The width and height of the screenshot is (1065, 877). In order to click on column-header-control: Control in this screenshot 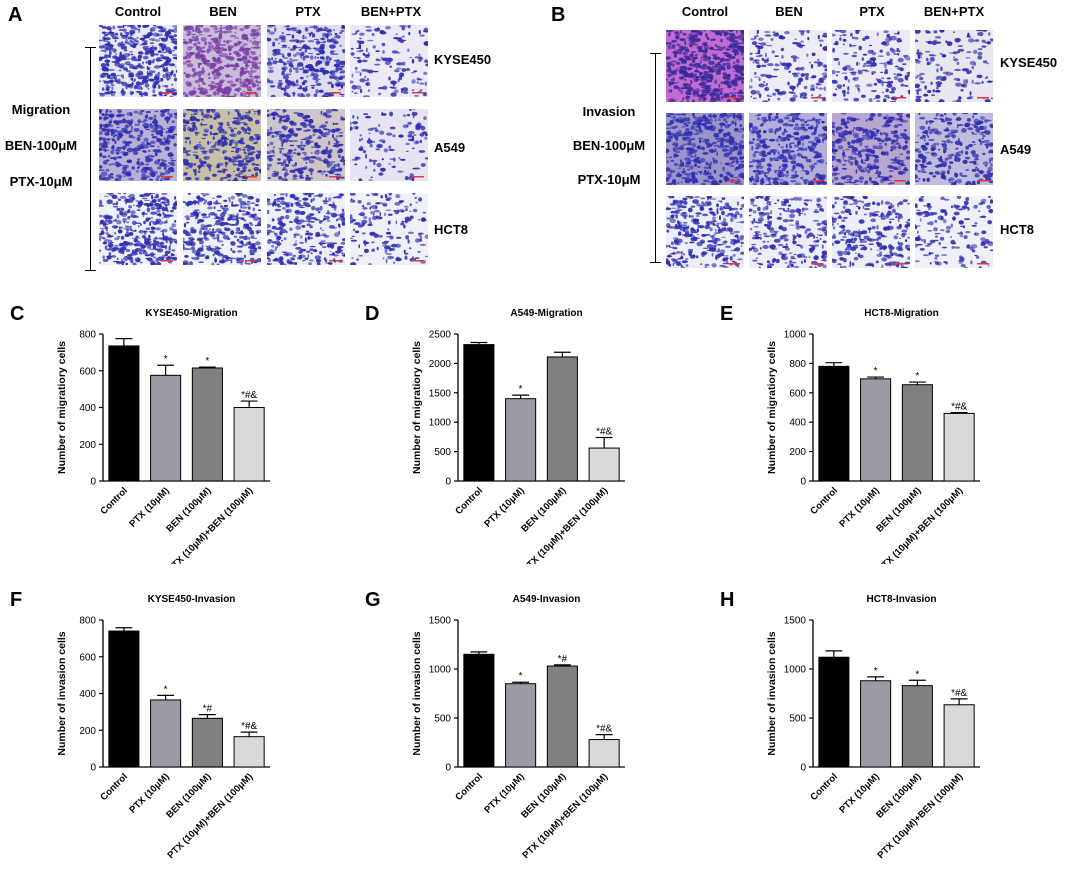, I will do `click(138, 11)`.